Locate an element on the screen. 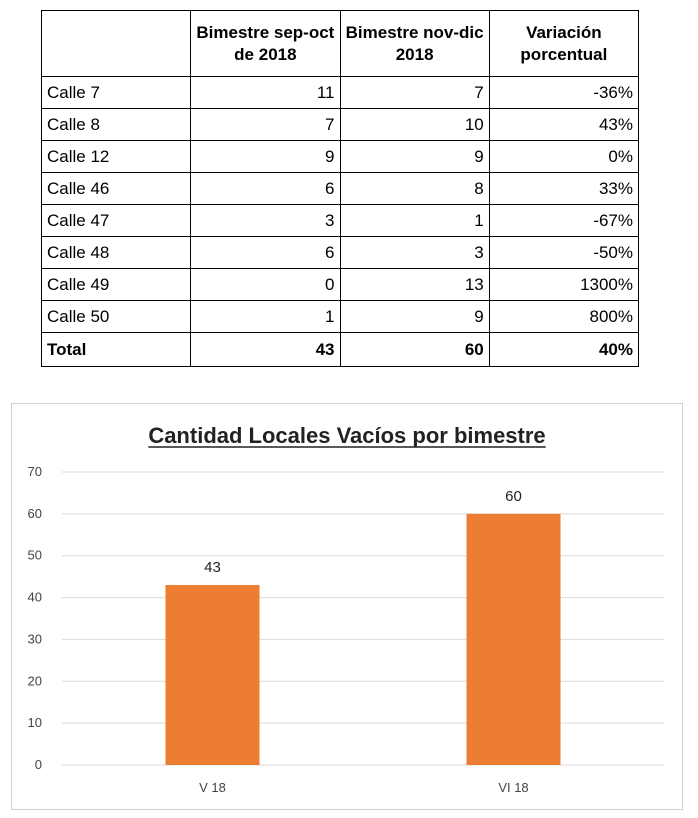  cell-sep-oct: 9 is located at coordinates (265, 156).